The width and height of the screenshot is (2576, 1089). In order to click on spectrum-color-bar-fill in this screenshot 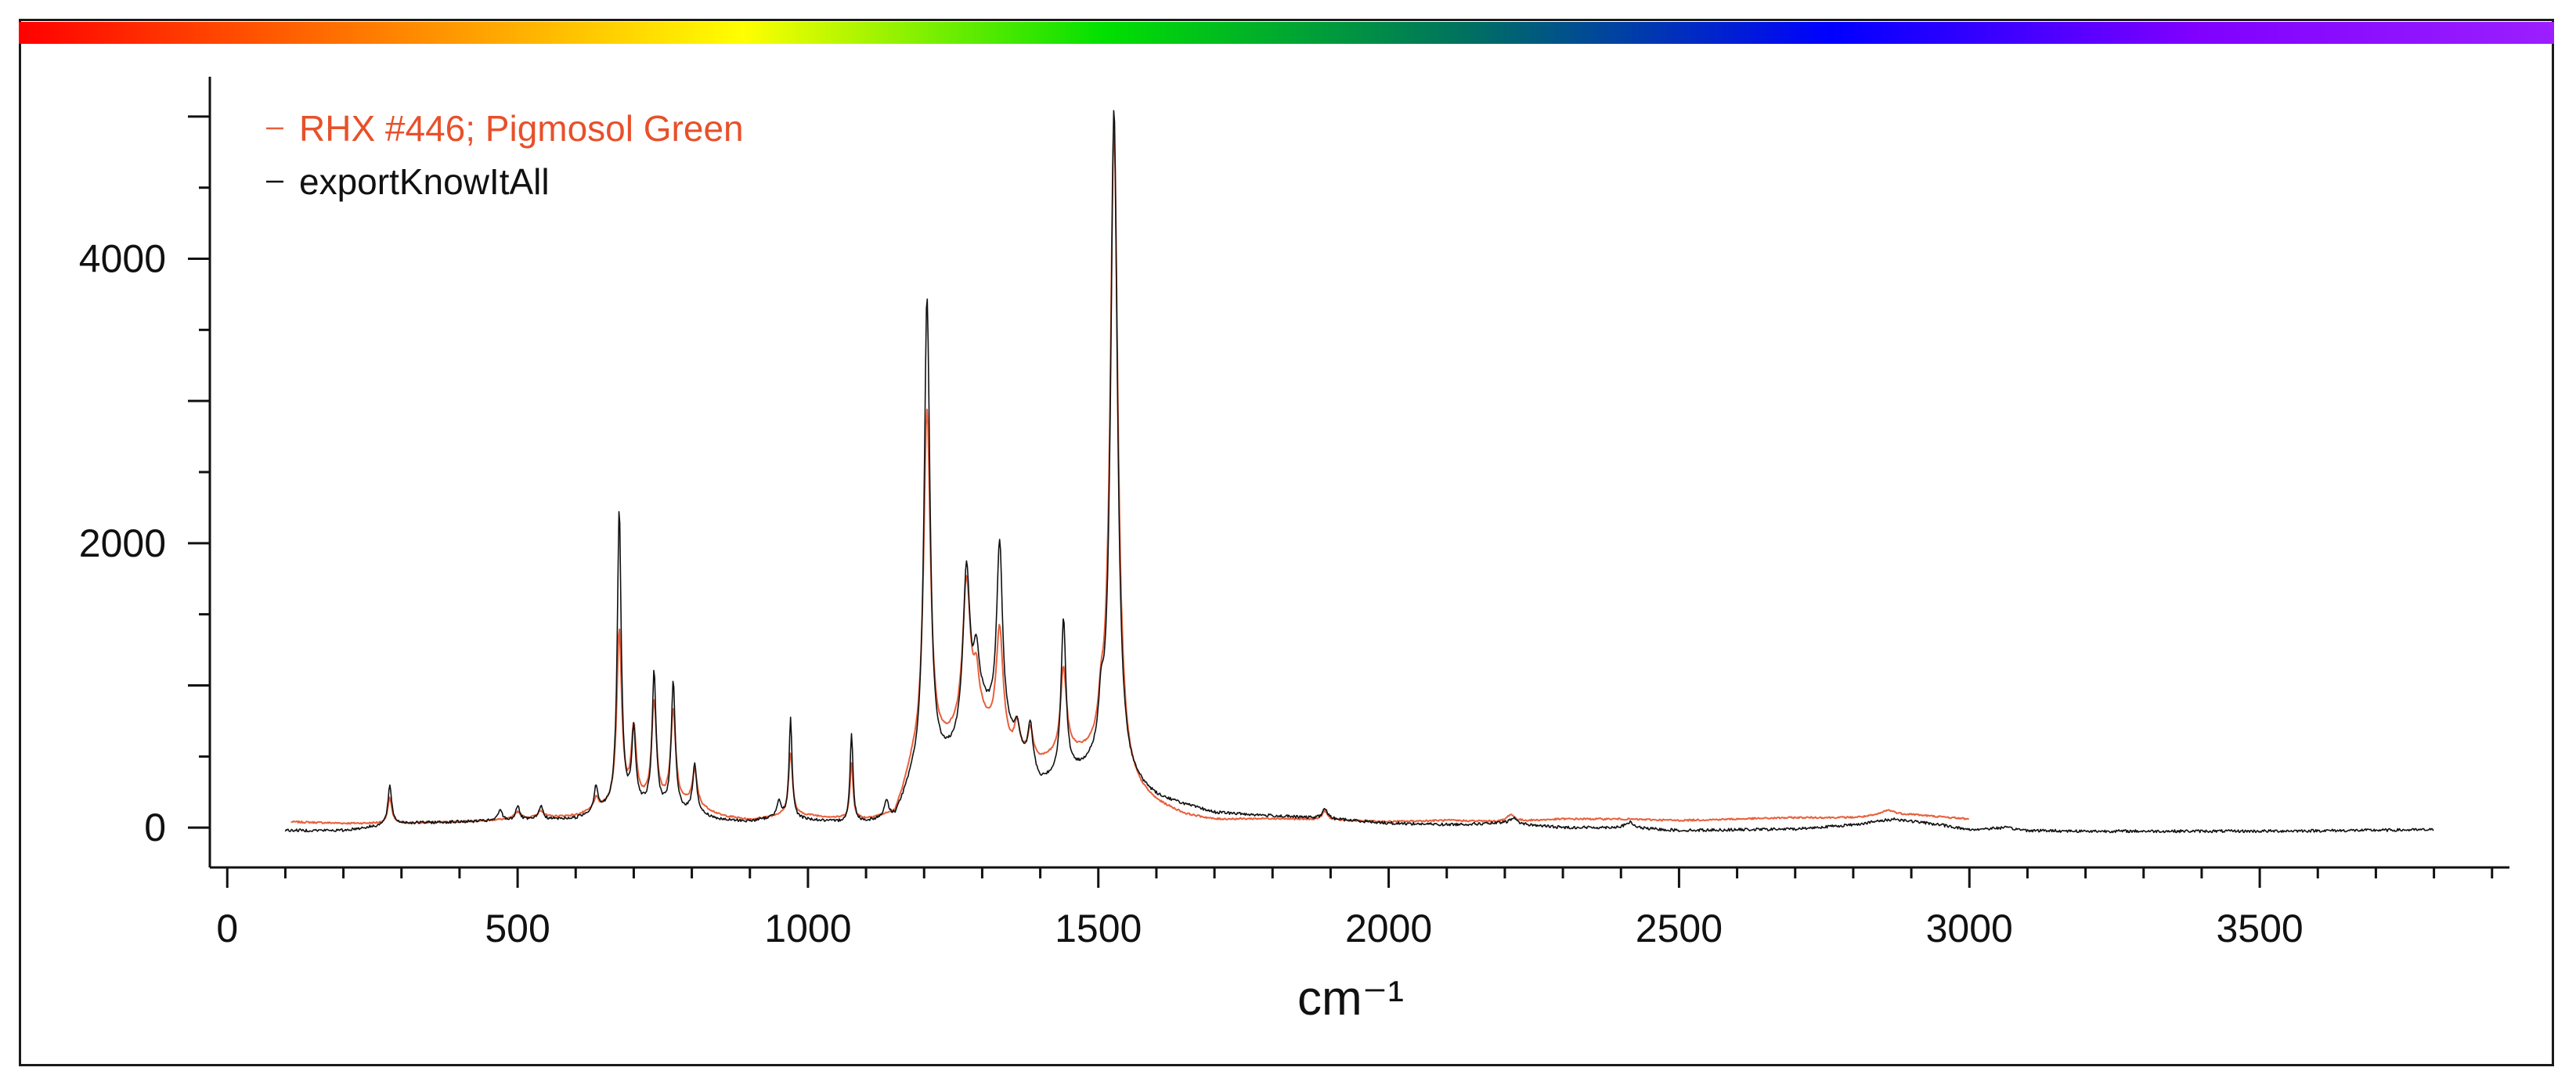, I will do `click(1286, 33)`.